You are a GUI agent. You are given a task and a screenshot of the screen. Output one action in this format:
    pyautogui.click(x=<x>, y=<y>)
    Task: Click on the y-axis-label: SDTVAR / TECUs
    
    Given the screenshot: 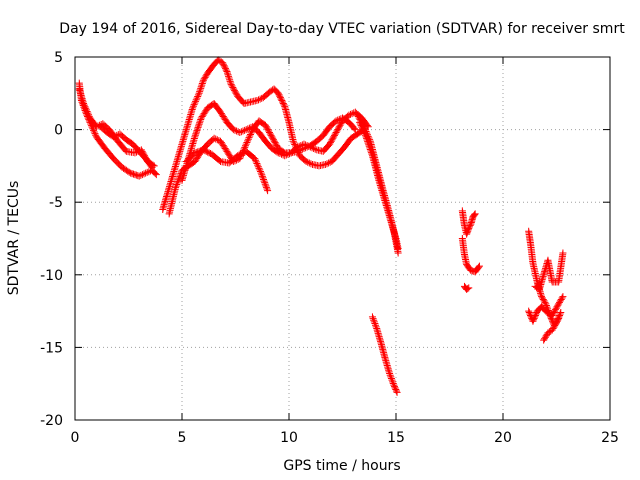 What is the action you would take?
    pyautogui.click(x=14, y=238)
    